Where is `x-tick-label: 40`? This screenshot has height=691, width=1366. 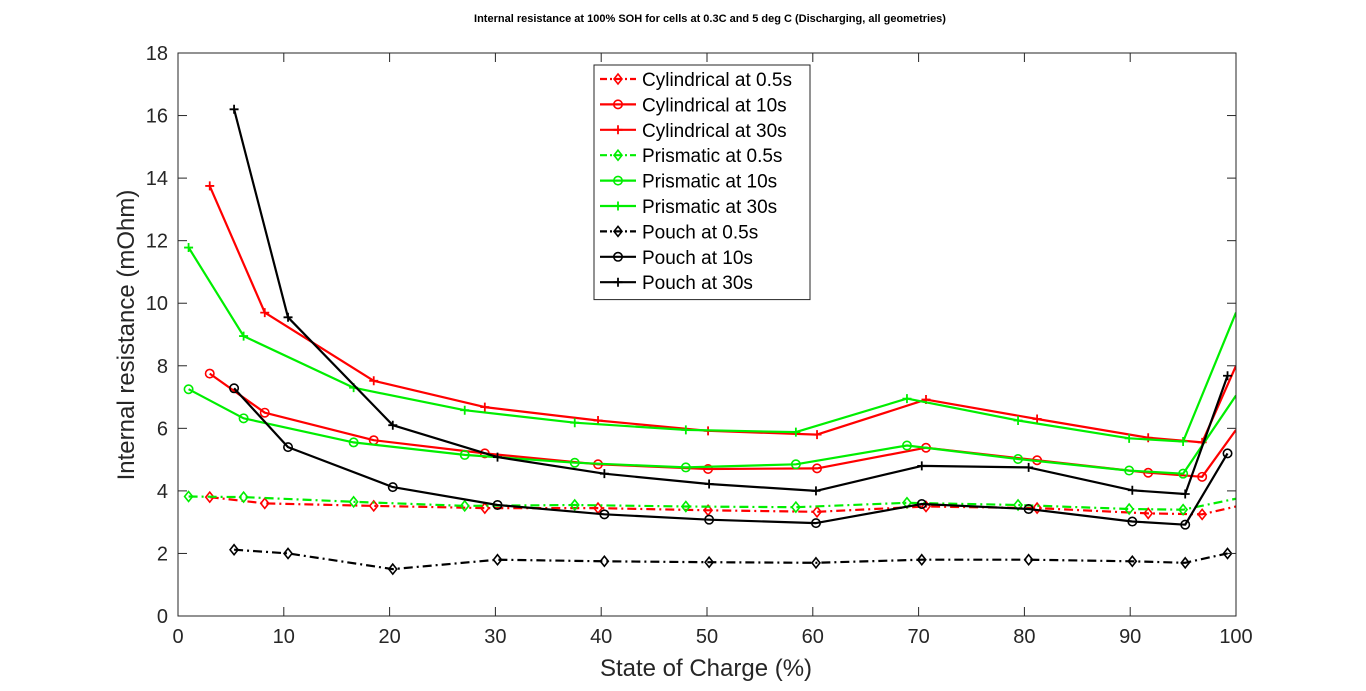
x-tick-label: 40 is located at coordinates (601, 637).